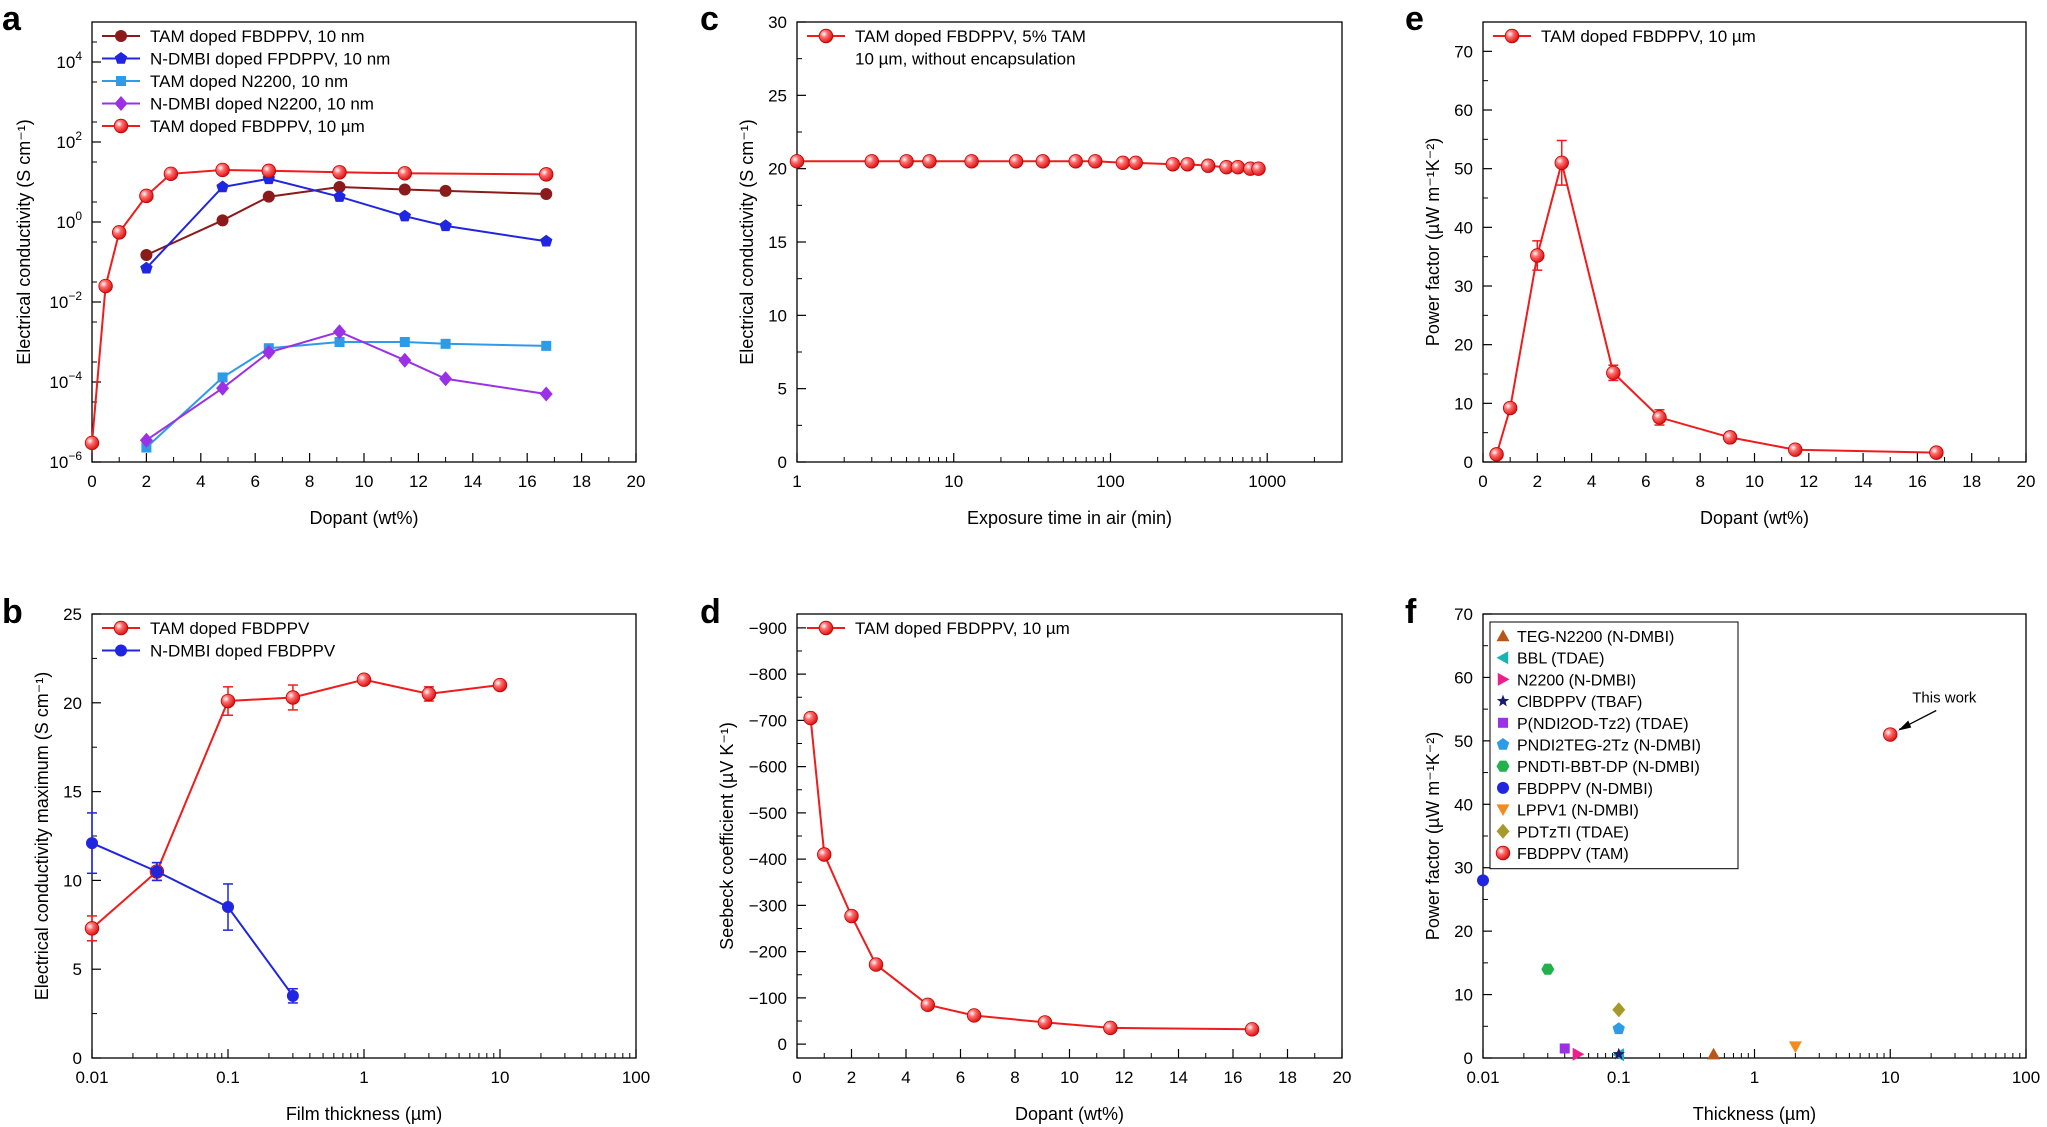 The height and width of the screenshot is (1127, 2047). I want to click on legend: TAM doped FBDPPV, 10 µm, so click(938, 628).